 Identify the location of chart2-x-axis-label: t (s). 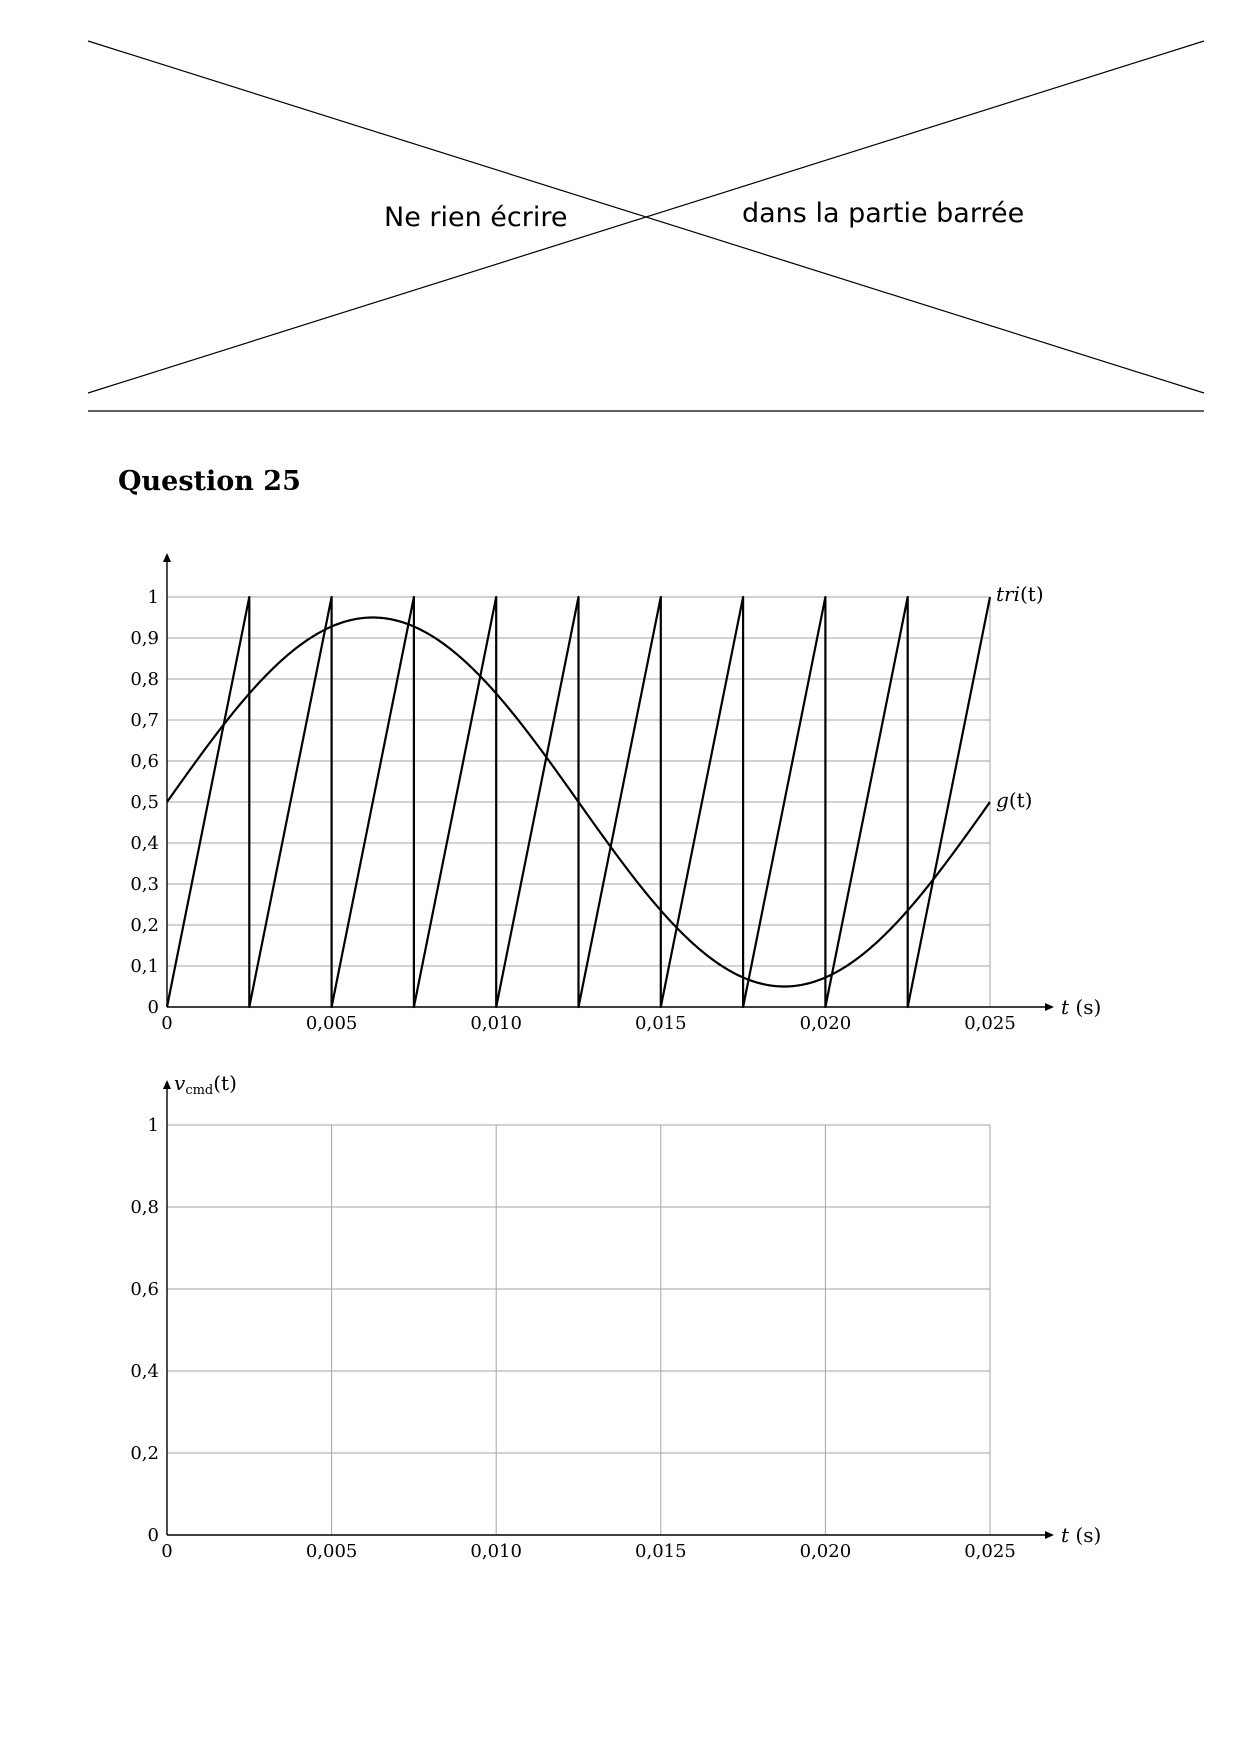
(1081, 1535).